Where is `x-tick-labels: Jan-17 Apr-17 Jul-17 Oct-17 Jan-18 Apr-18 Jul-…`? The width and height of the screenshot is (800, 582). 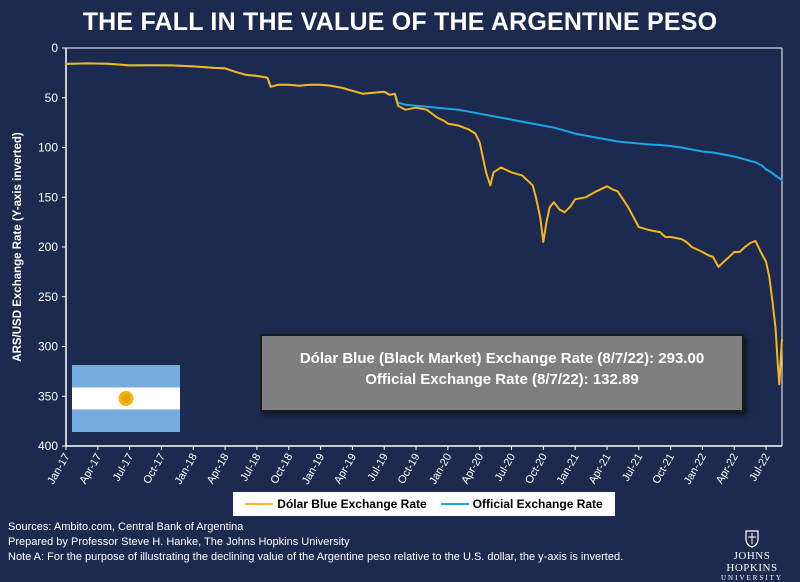 x-tick-labels: Jan-17 Apr-17 Jul-17 Oct-17 Jan-18 Apr-18 Jul-… is located at coordinates (409, 466).